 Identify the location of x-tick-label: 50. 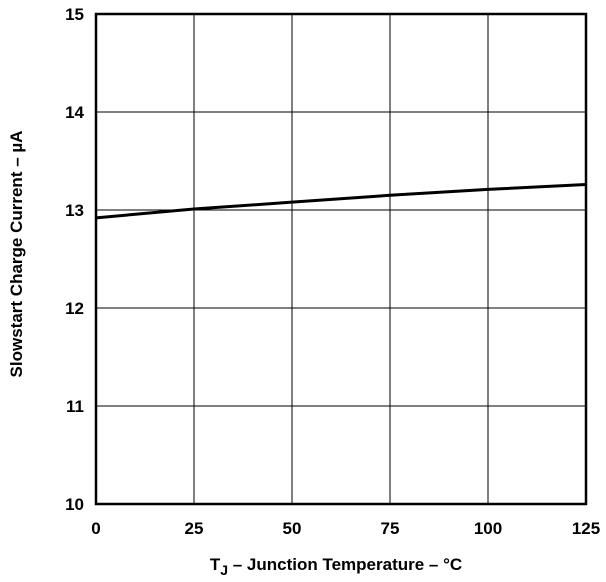
(292, 528).